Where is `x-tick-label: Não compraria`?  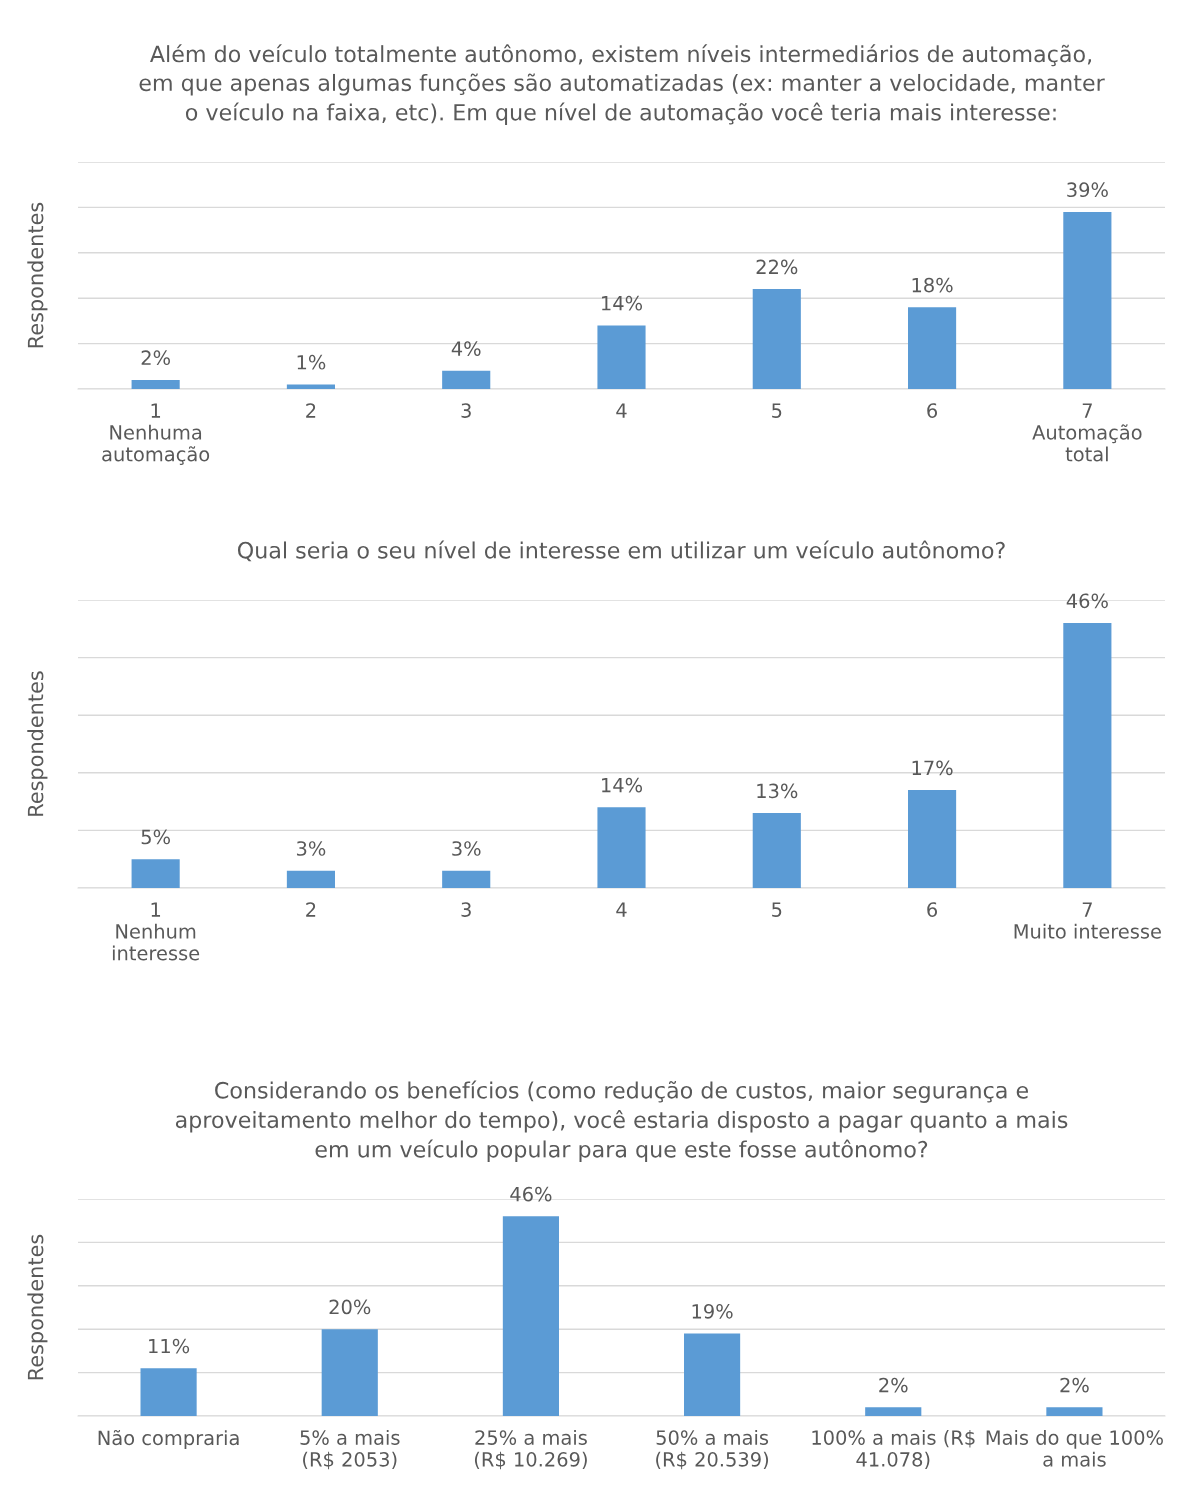
x-tick-label: Não compraria is located at coordinates (168, 1439).